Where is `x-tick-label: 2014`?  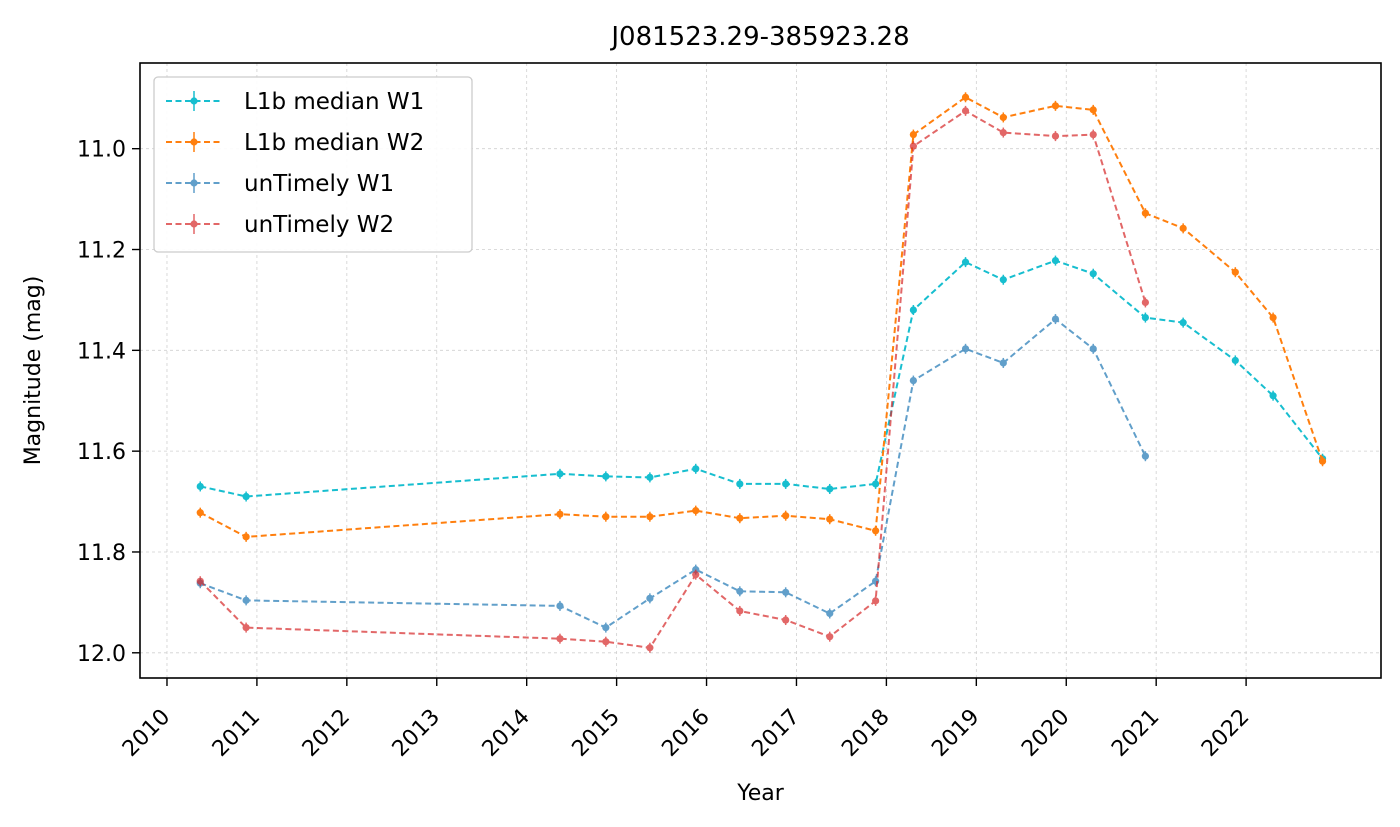
x-tick-label: 2014 is located at coordinates (506, 733).